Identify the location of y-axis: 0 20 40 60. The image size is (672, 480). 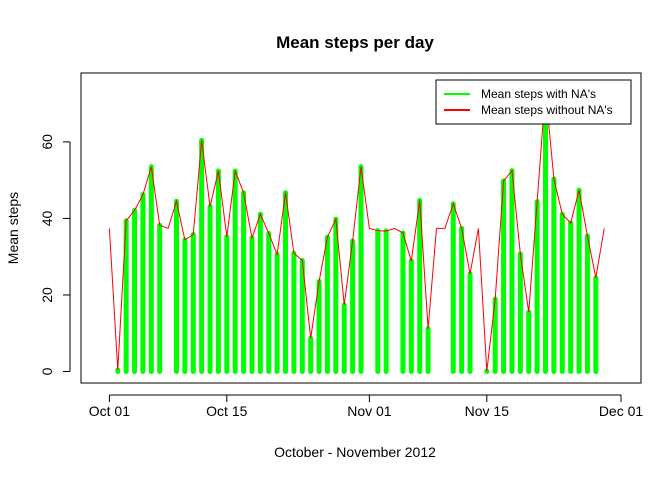
(55, 254).